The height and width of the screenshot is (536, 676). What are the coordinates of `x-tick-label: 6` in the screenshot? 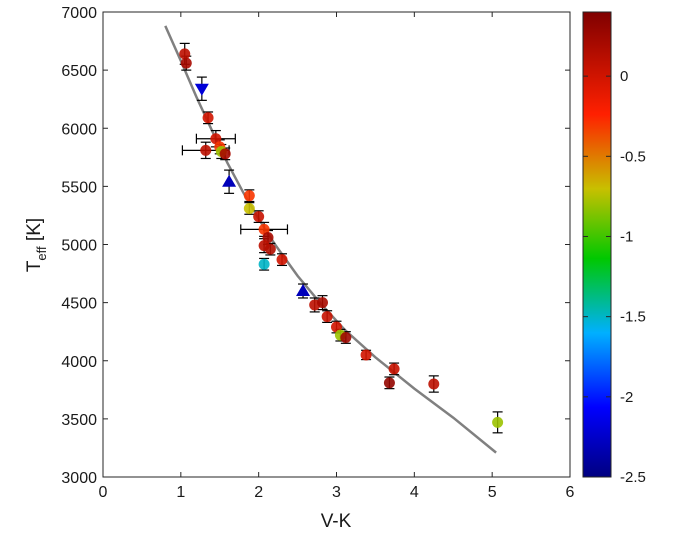 It's located at (570, 492).